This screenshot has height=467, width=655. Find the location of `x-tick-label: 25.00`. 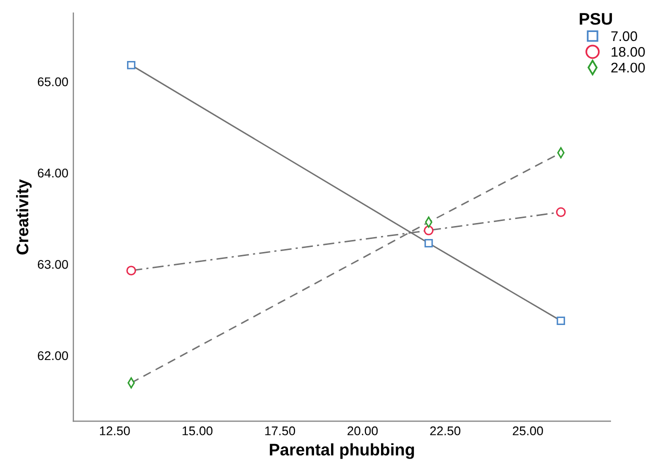

x-tick-label: 25.00 is located at coordinates (527, 431).